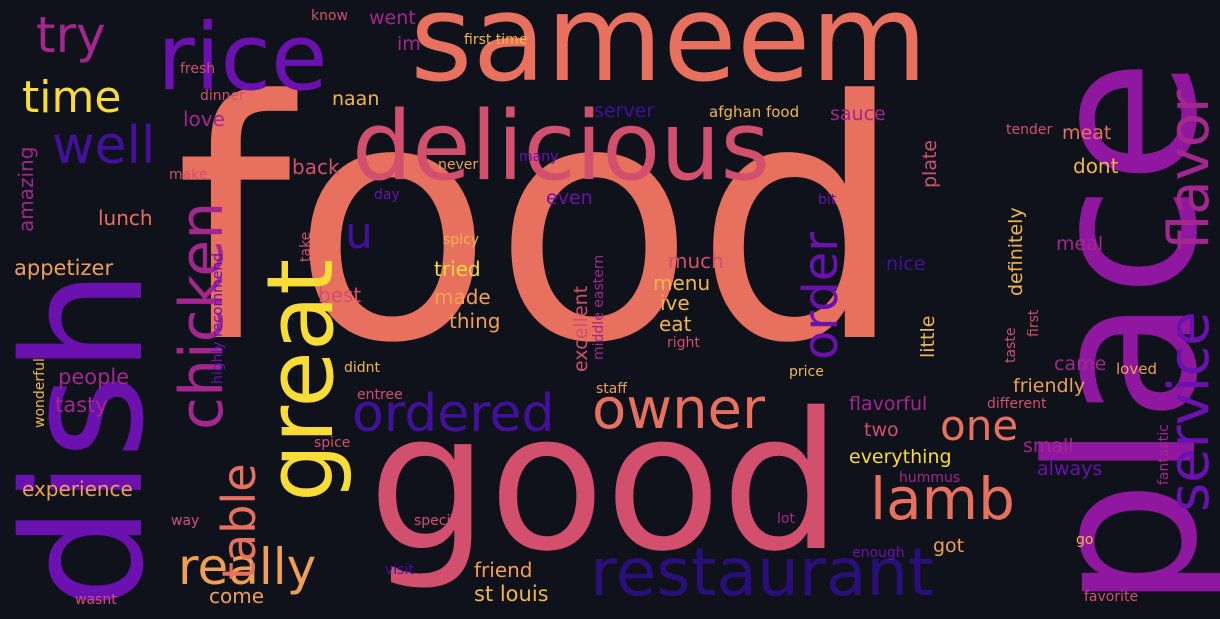 This screenshot has width=1220, height=619. I want to click on word-try: try, so click(71, 35).